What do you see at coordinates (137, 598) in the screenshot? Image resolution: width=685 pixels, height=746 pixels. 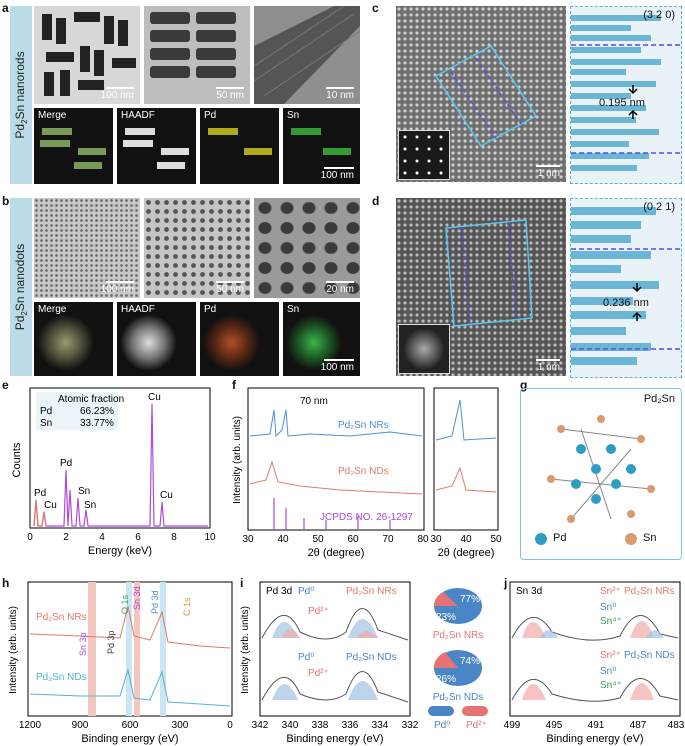 I see `h-peak: Sn 3d` at bounding box center [137, 598].